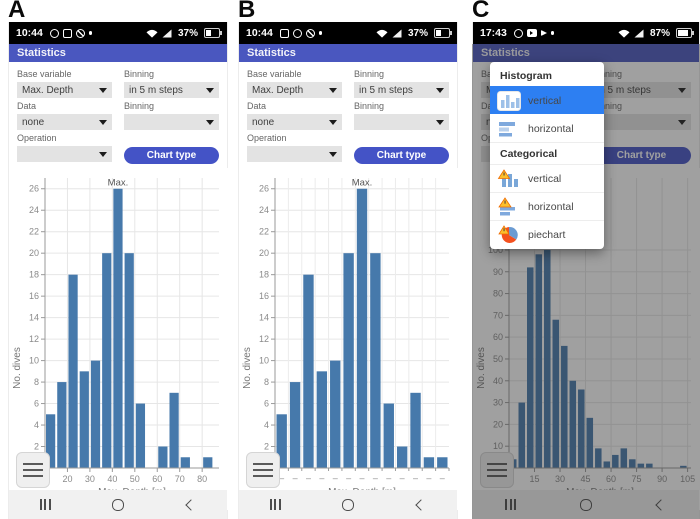 The height and width of the screenshot is (519, 700). Describe the element at coordinates (535, 479) in the screenshot. I see `svg-text: 15` at that location.